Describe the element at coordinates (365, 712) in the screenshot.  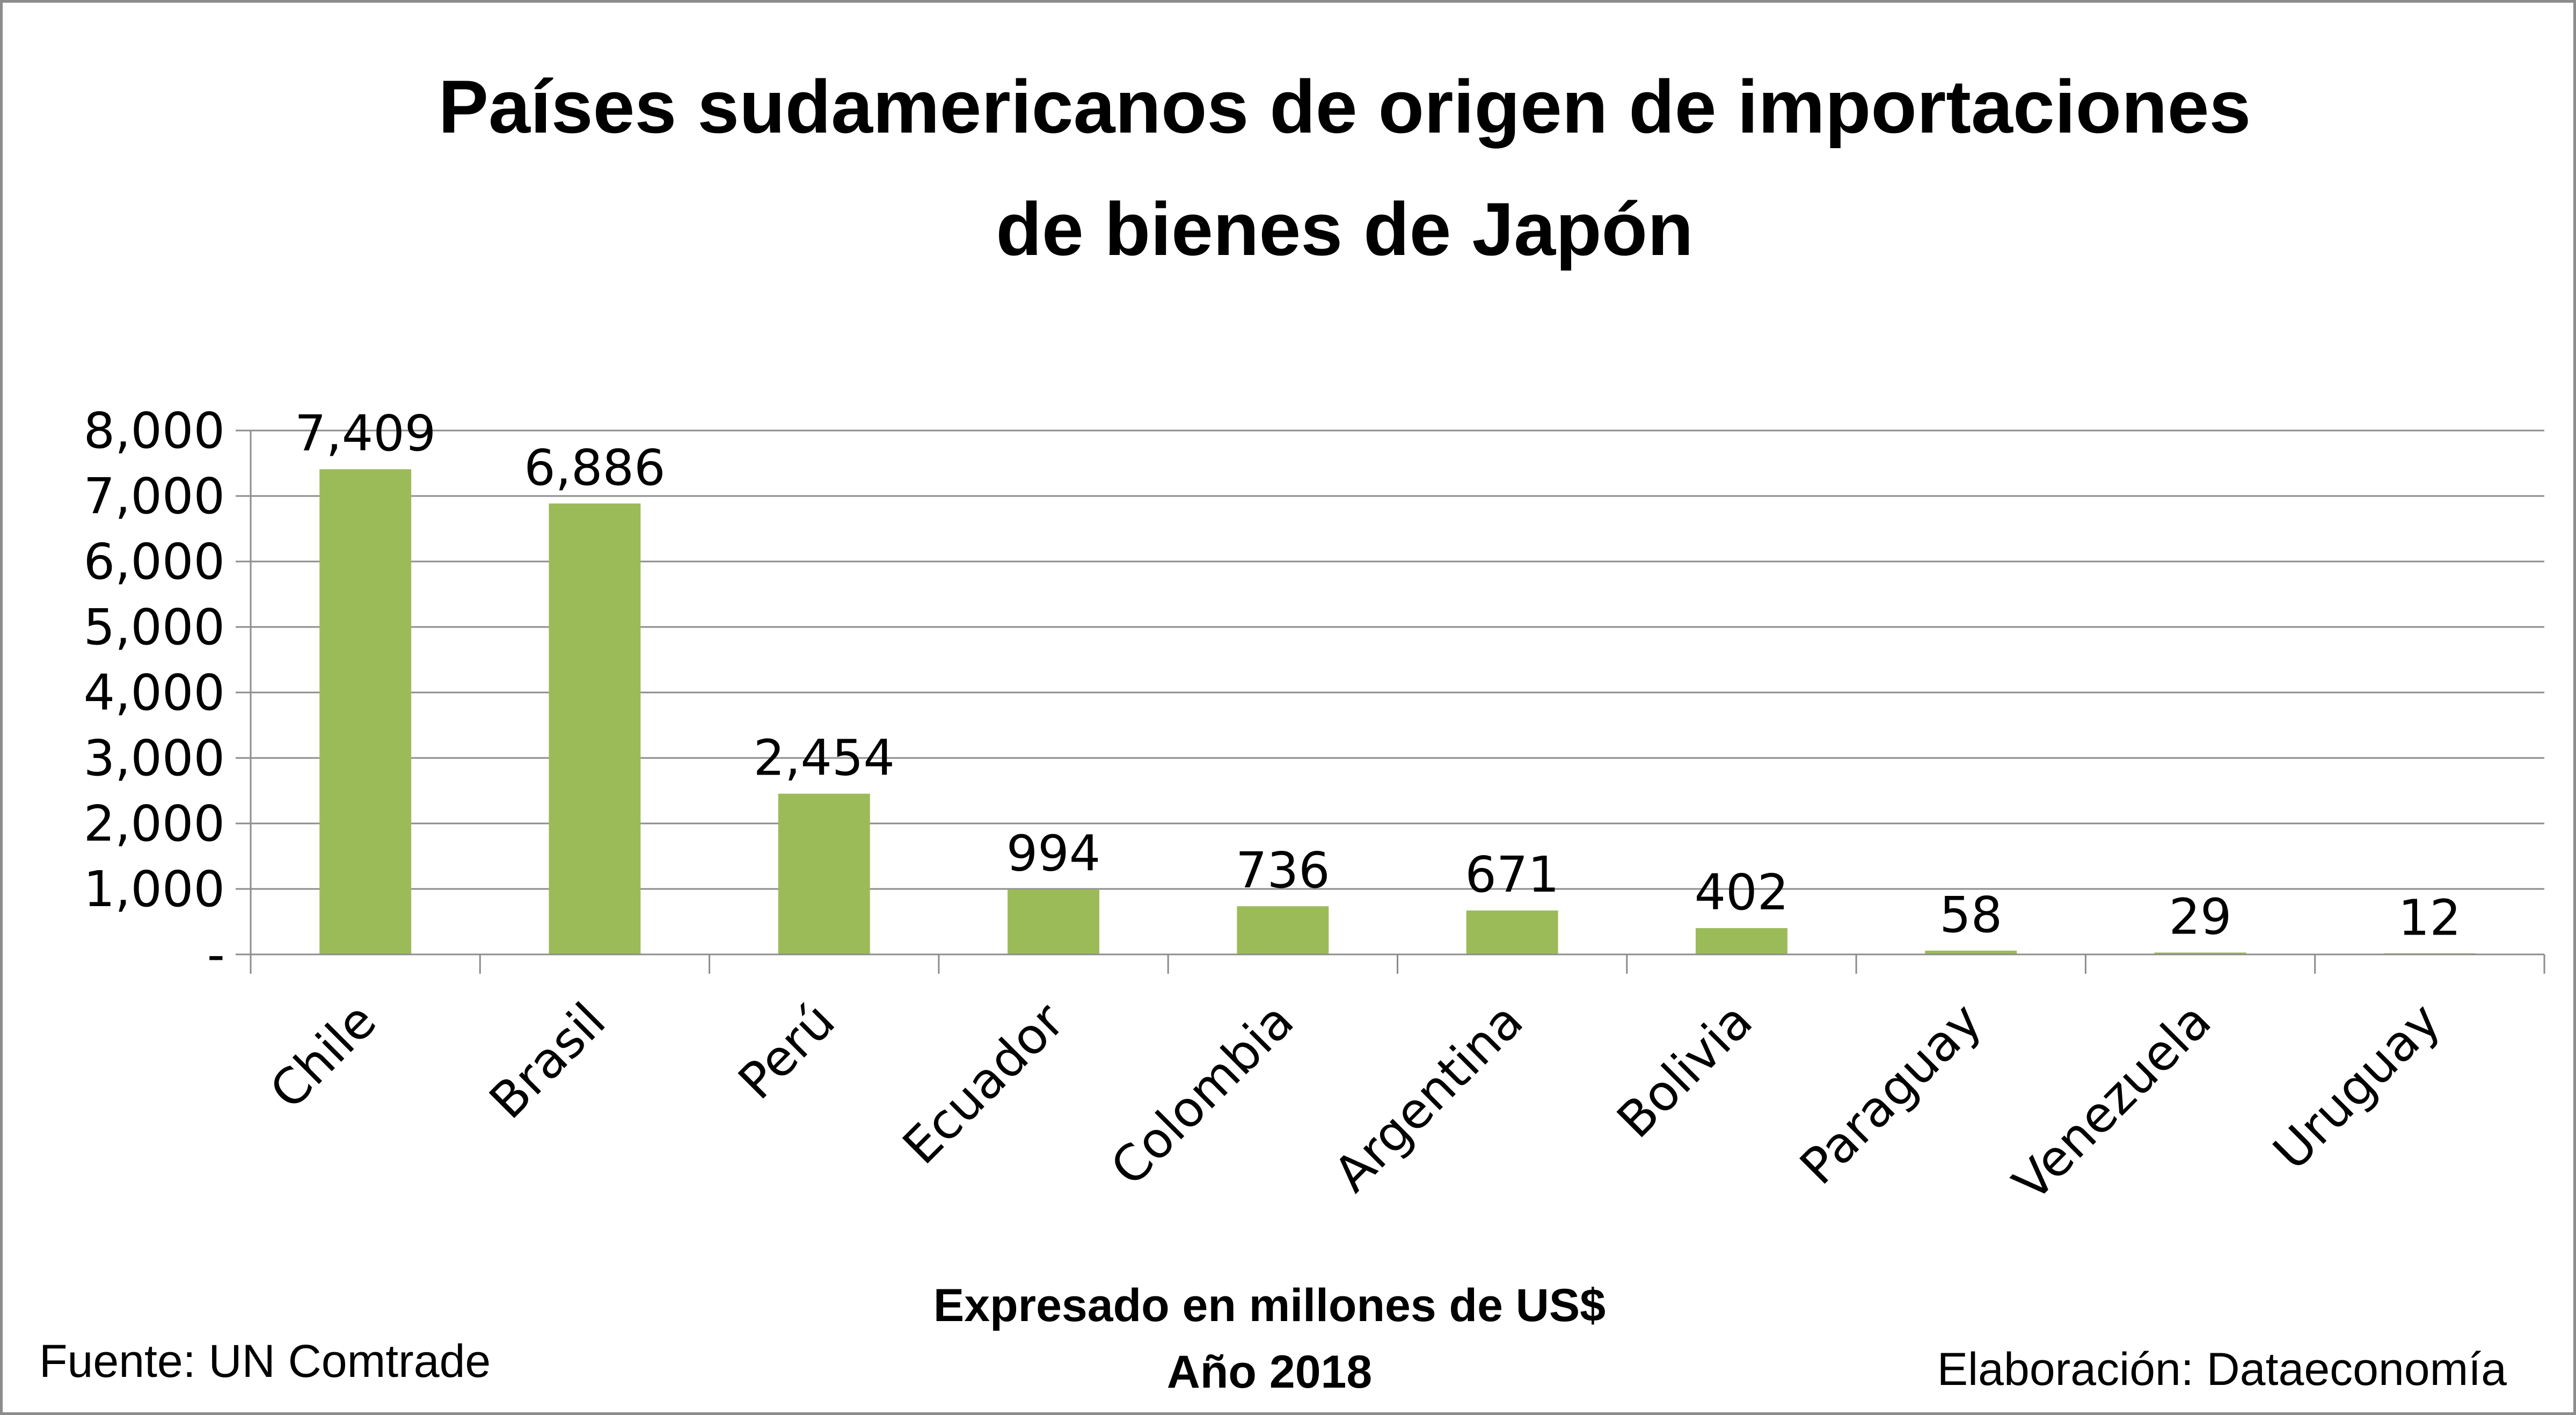
I see `bar-chile` at that location.